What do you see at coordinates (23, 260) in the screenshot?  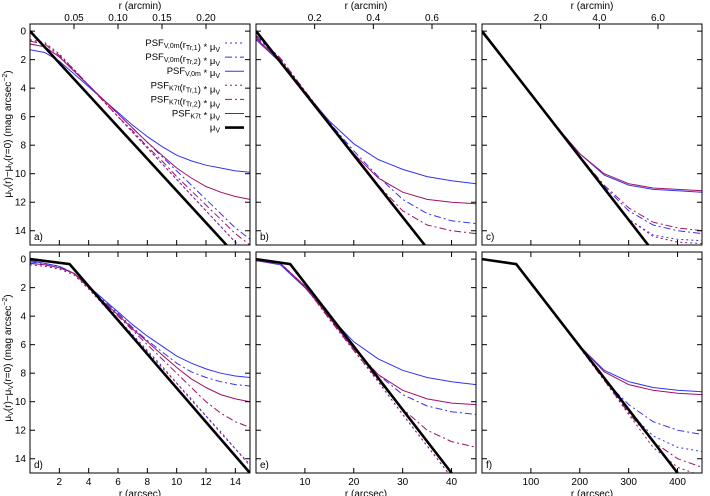 I see `y-tick-label: 0` at bounding box center [23, 260].